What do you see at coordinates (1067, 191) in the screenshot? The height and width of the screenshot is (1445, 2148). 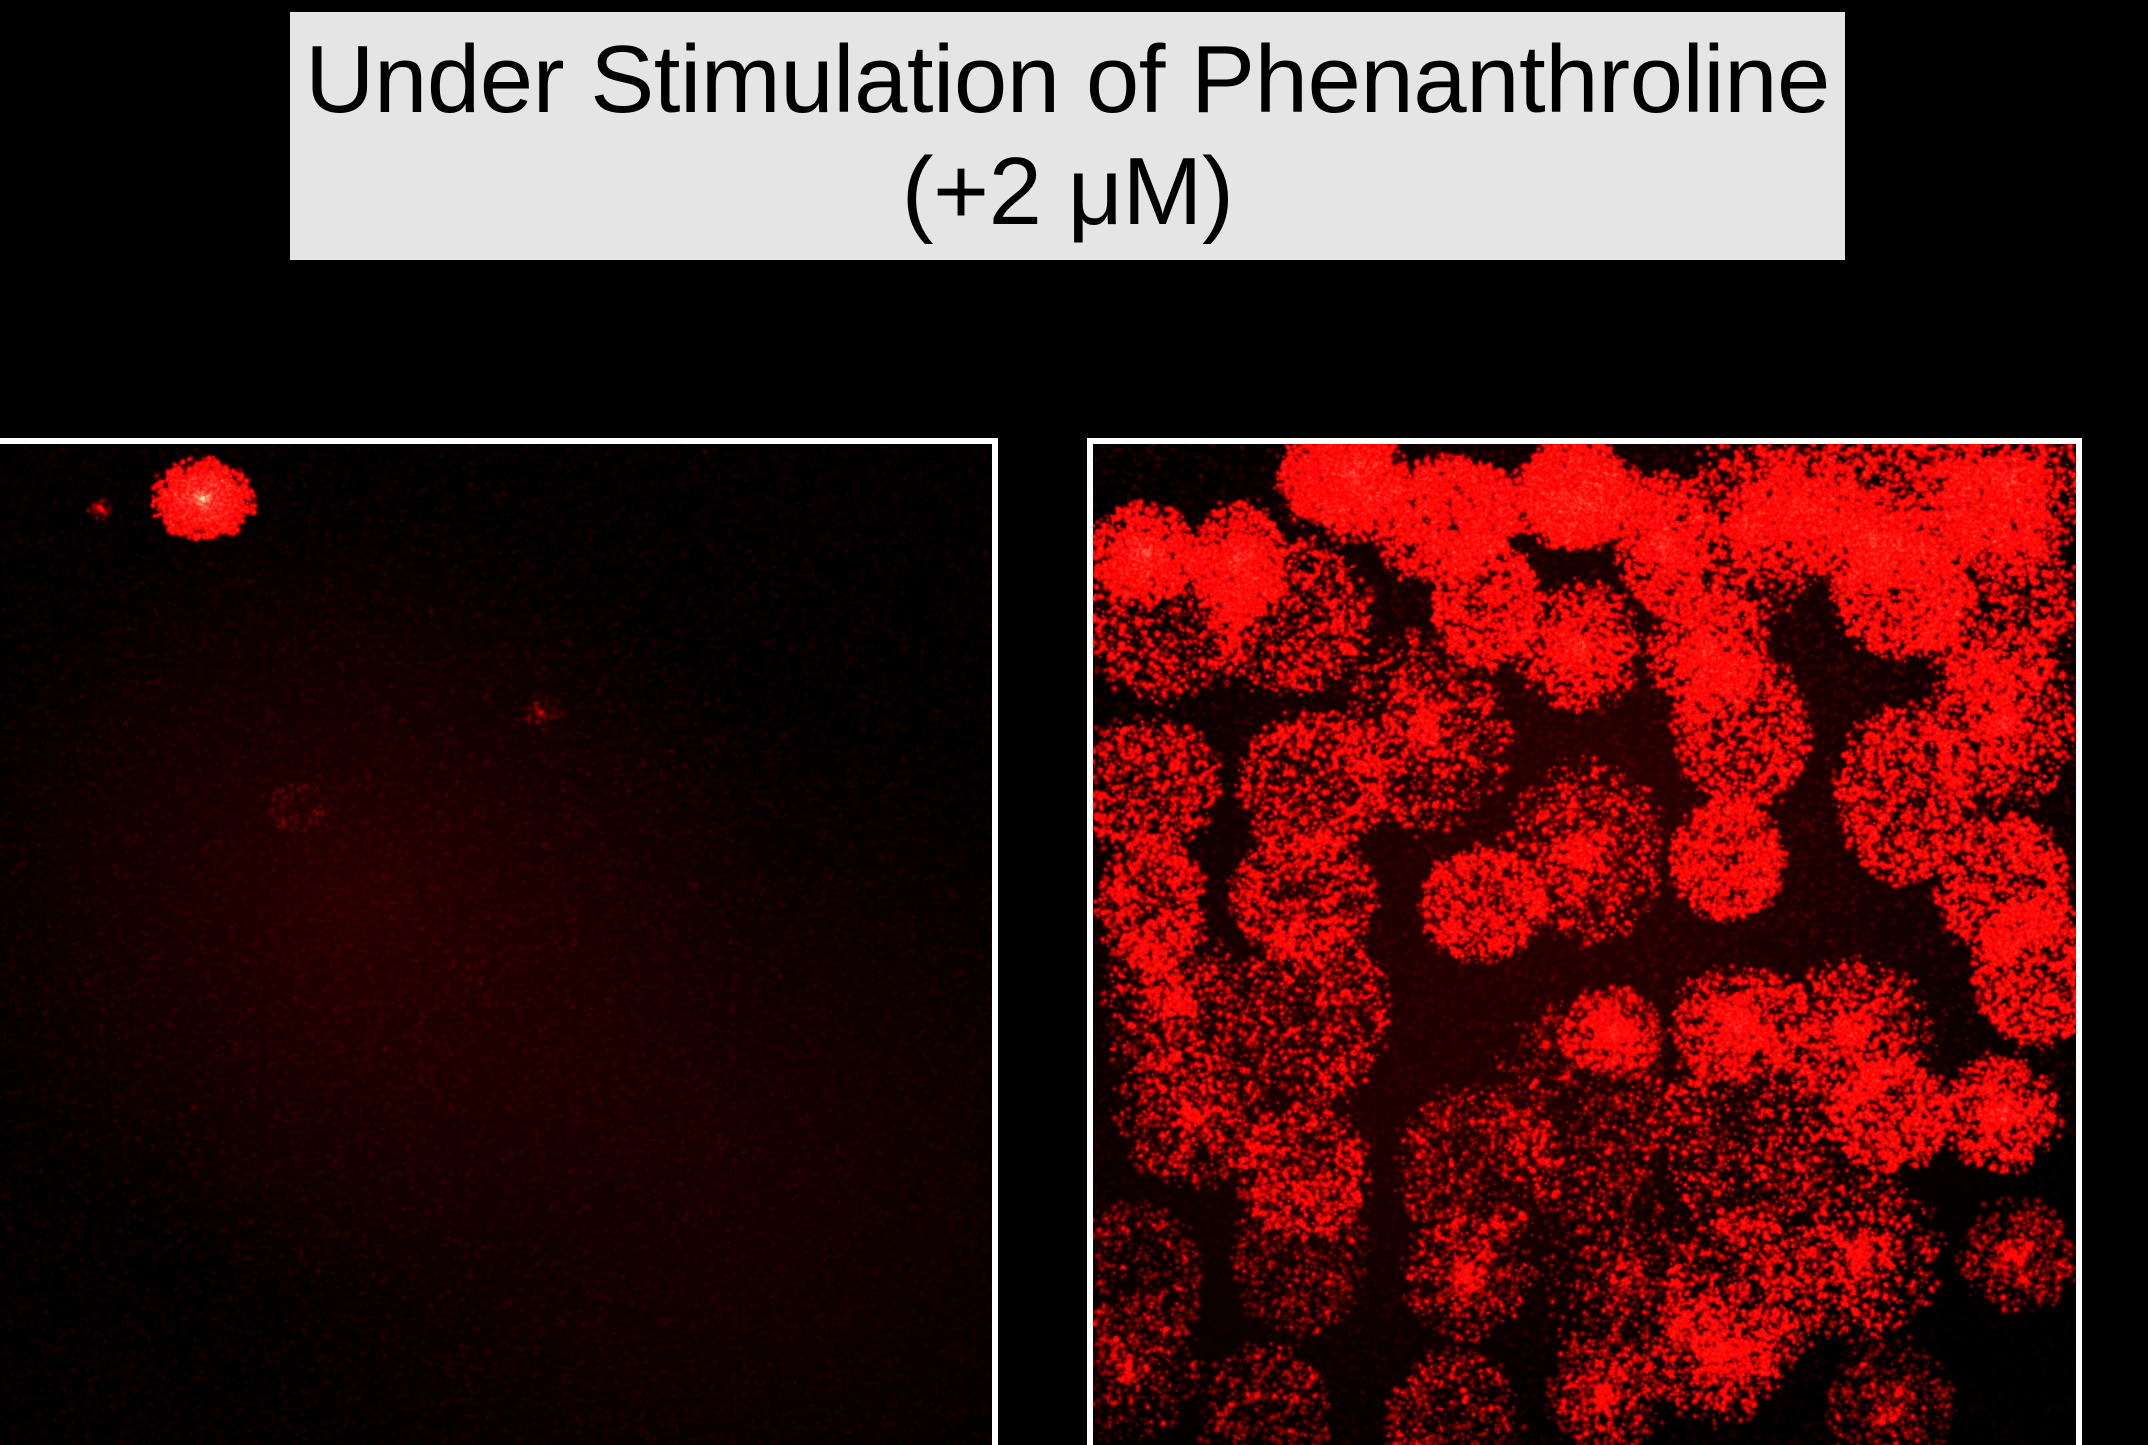 I see `title-line-2: (+2 μM)` at bounding box center [1067, 191].